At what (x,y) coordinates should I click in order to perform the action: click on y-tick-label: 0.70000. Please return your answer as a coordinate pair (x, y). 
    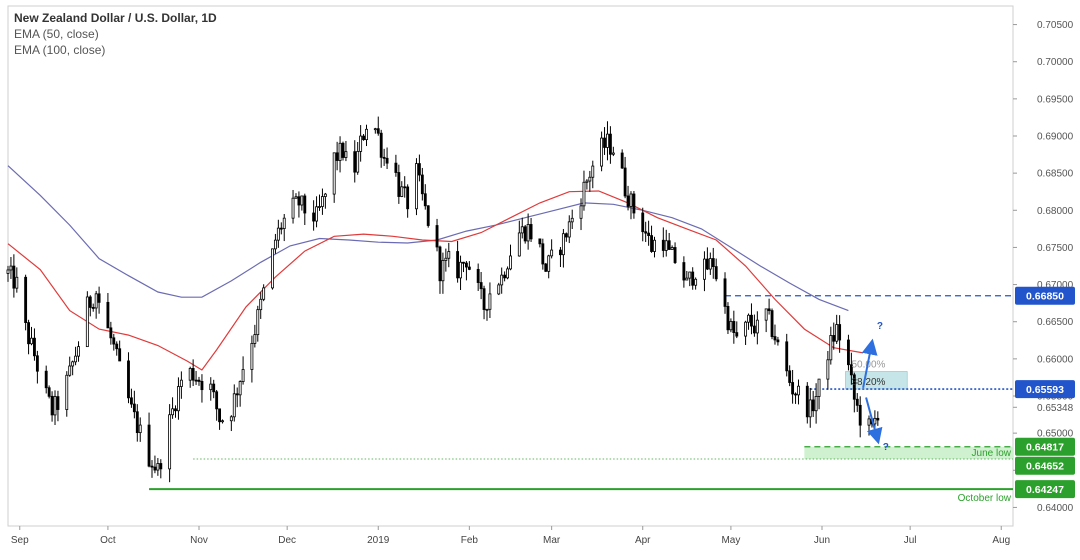
    Looking at the image, I should click on (1055, 62).